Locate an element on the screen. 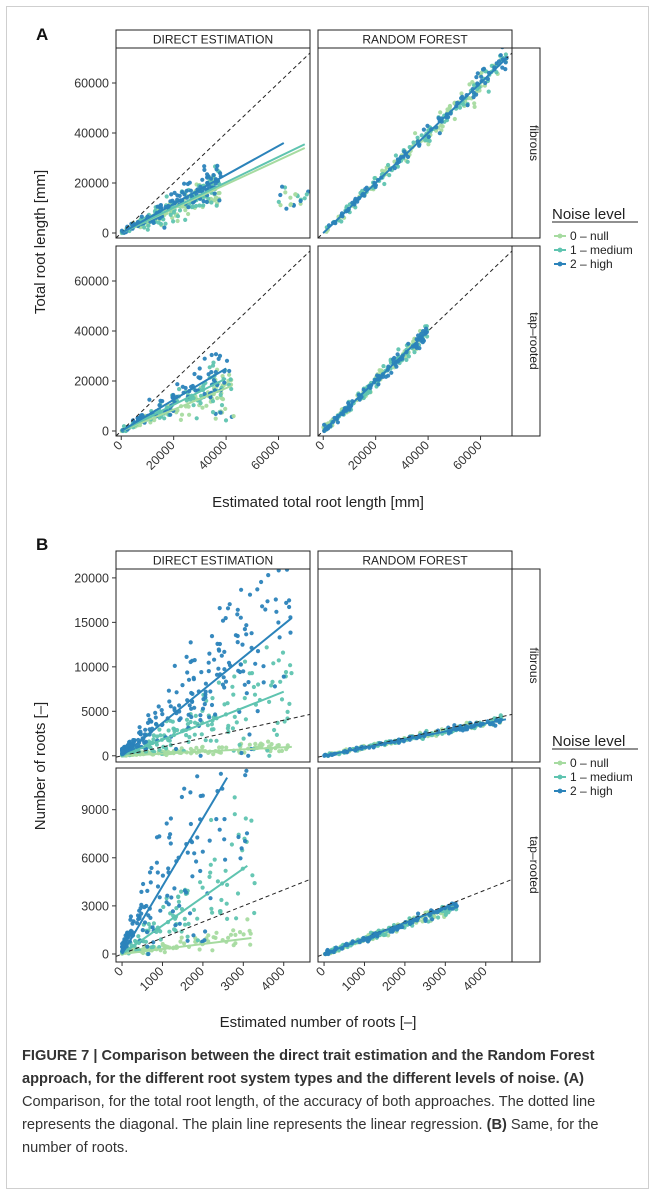 The width and height of the screenshot is (655, 1195). column-strip-label: DIRECT ESTIMATION is located at coordinates (213, 561).